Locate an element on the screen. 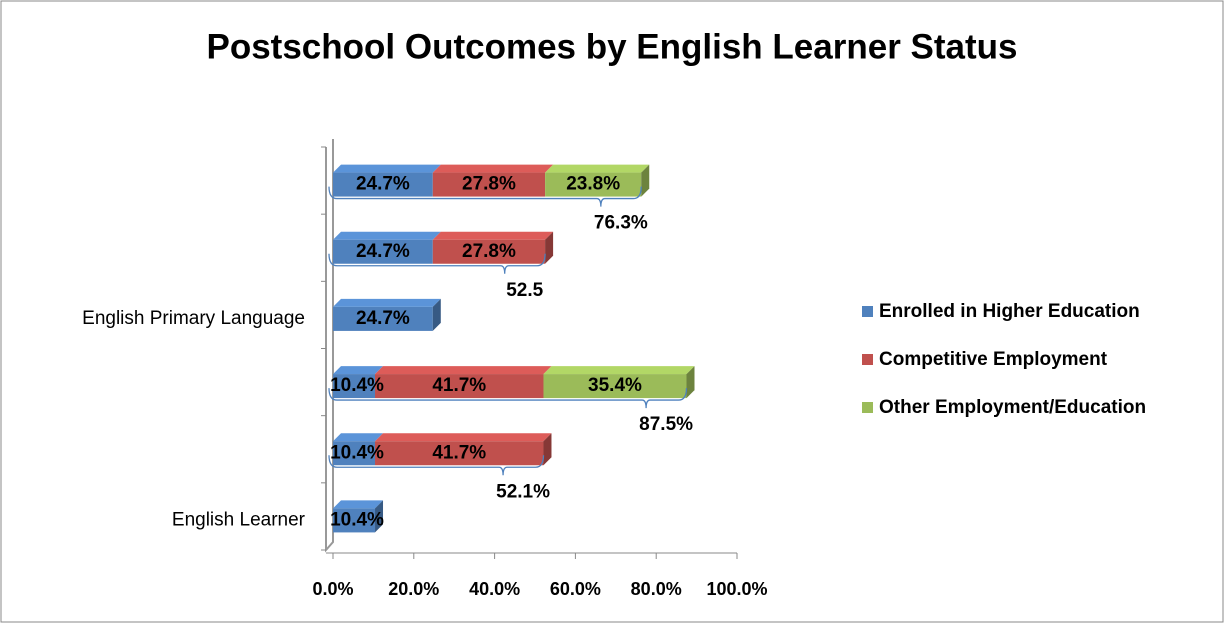  data-label: 35.4% is located at coordinates (615, 385).